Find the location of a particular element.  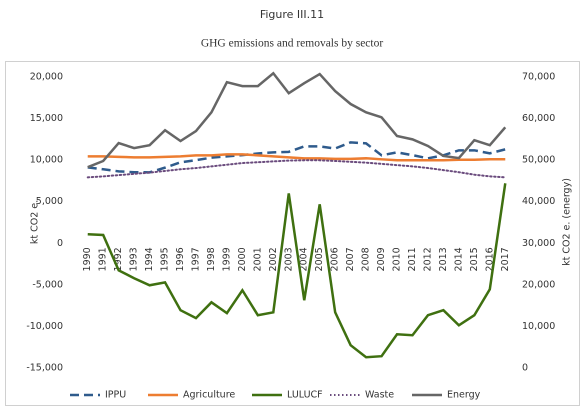

x-tick-label: 2017 is located at coordinates (505, 259).